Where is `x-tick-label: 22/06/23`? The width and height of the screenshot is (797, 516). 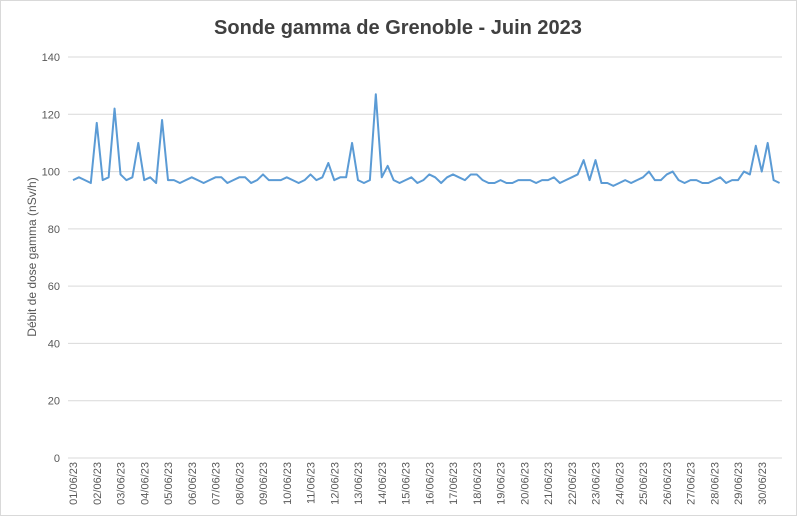 x-tick-label: 22/06/23 is located at coordinates (573, 483).